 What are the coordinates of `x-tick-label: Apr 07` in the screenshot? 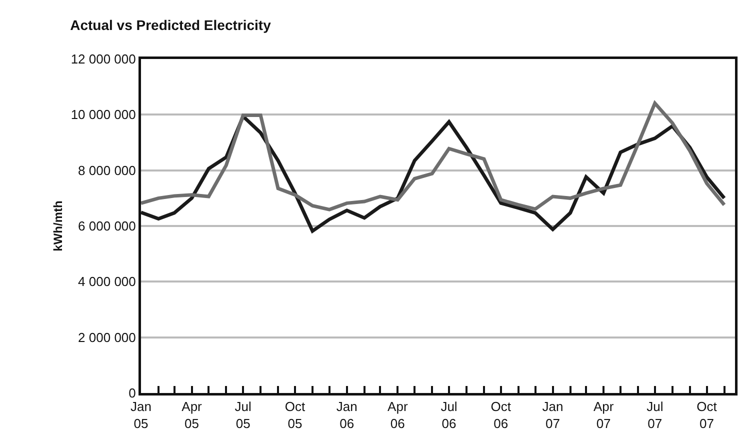 It's located at (603, 415).